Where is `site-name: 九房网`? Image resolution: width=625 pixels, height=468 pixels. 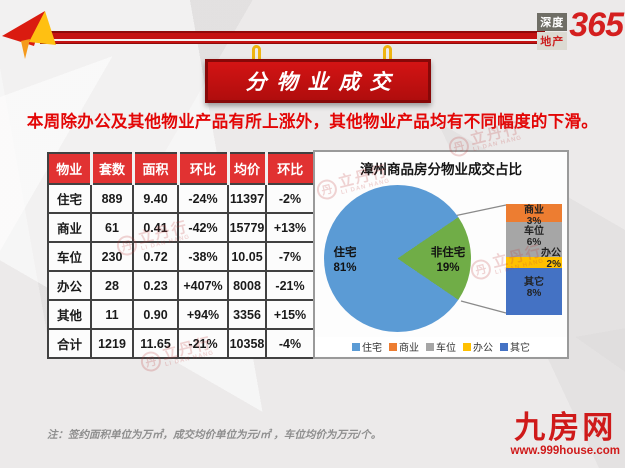
site-name: 九房网 is located at coordinates (565, 428).